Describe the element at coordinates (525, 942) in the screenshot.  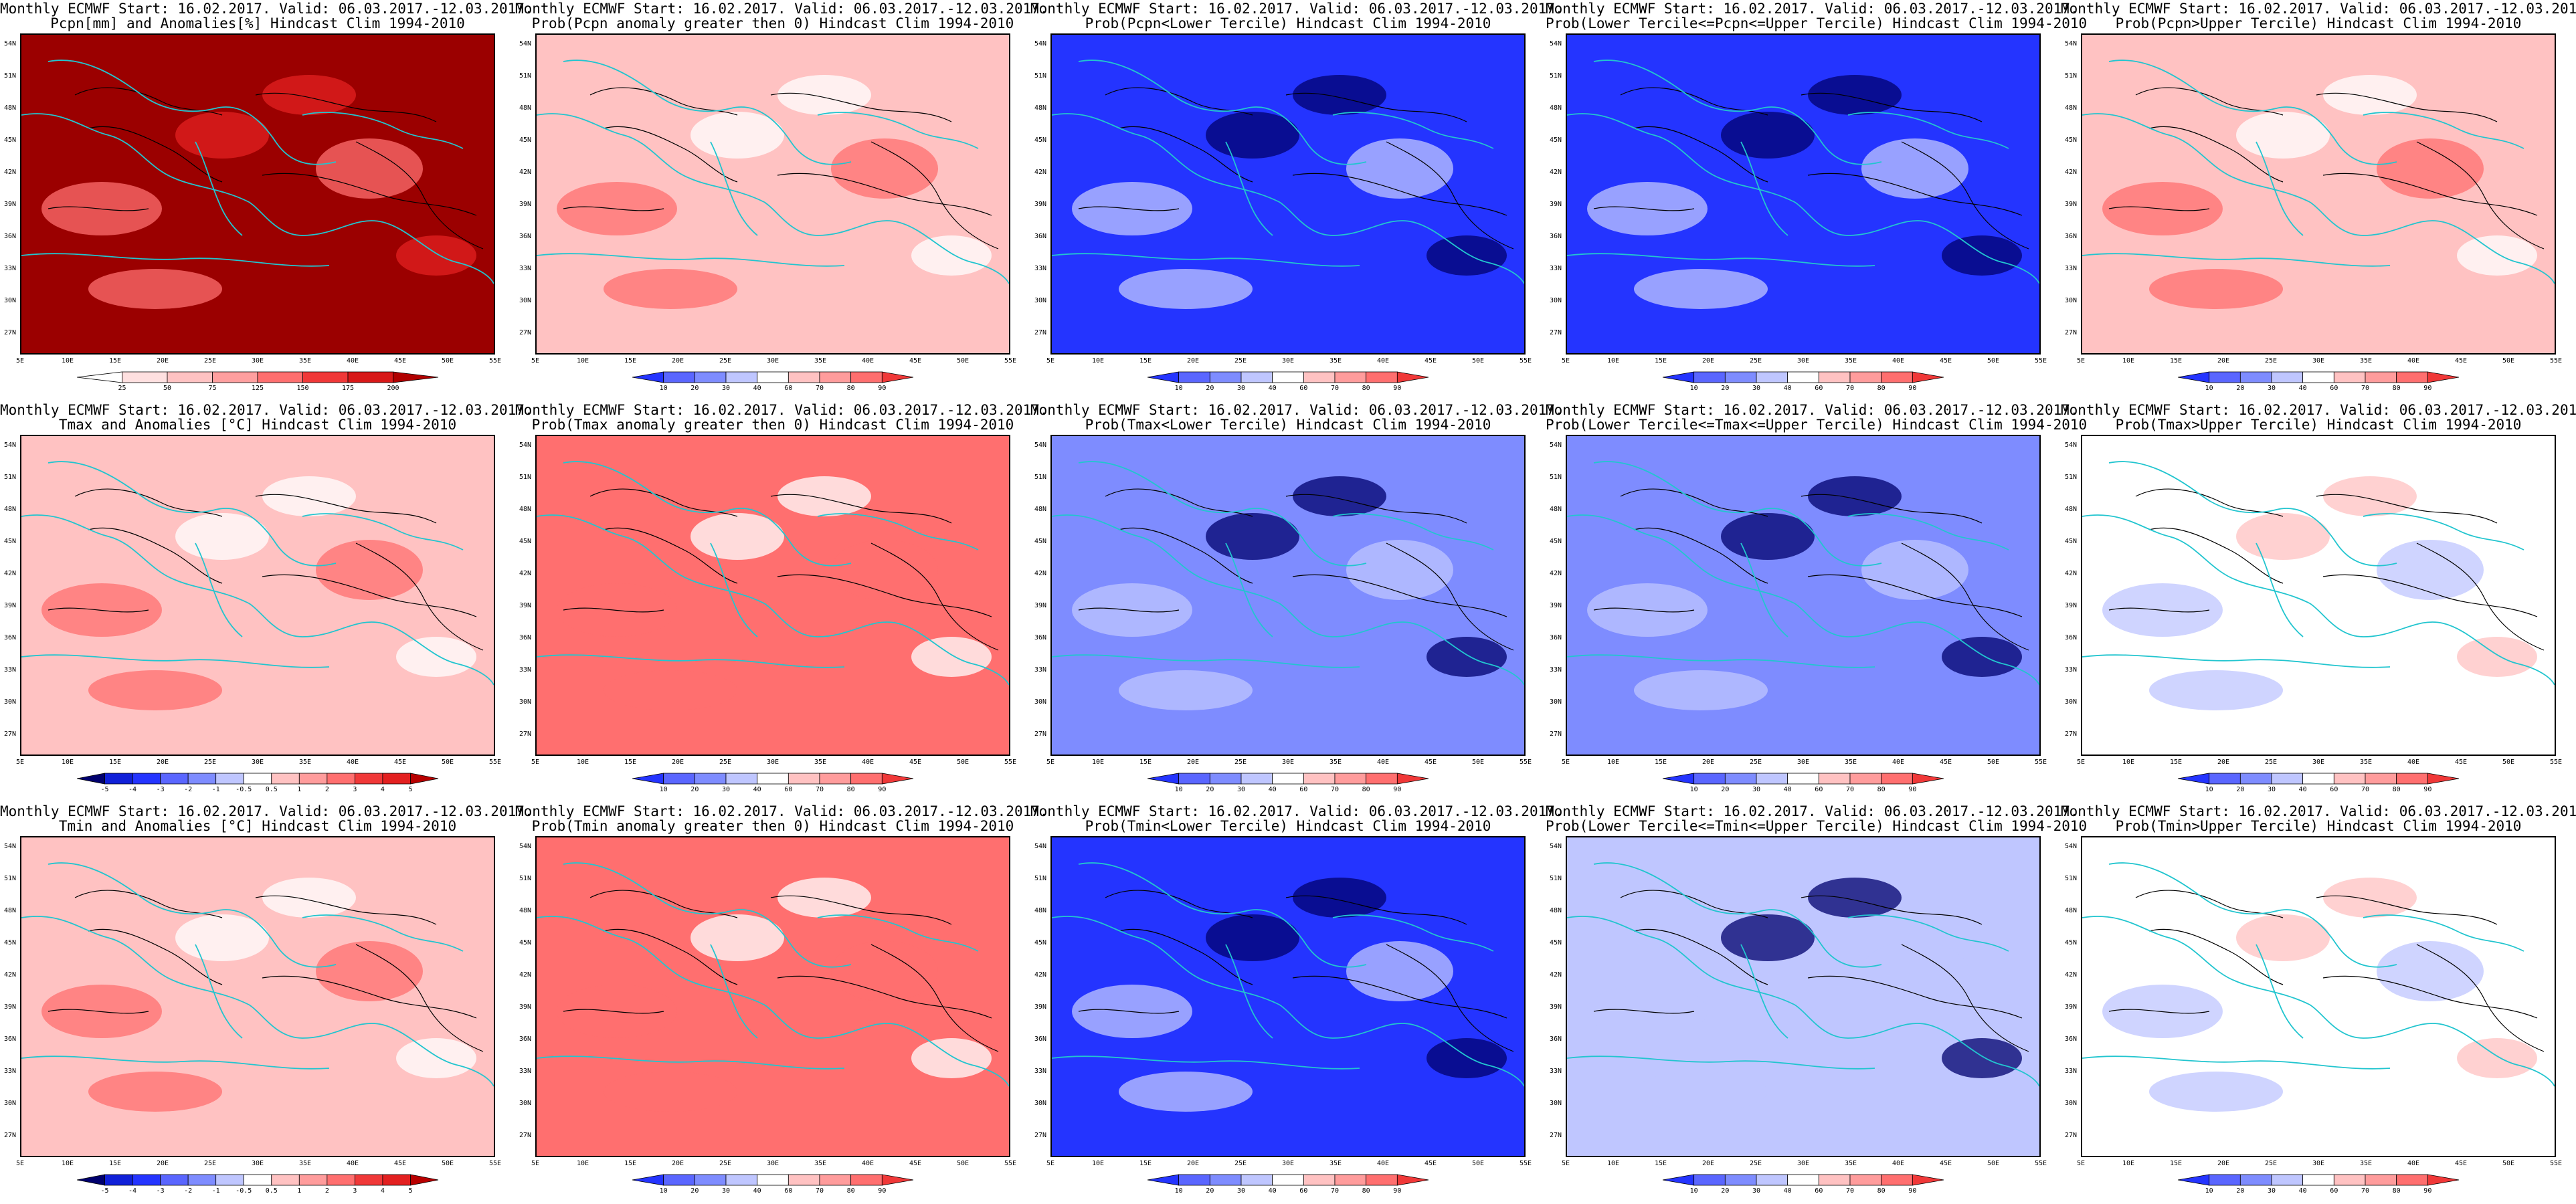
I see `lat-tick-label: 45N` at that location.